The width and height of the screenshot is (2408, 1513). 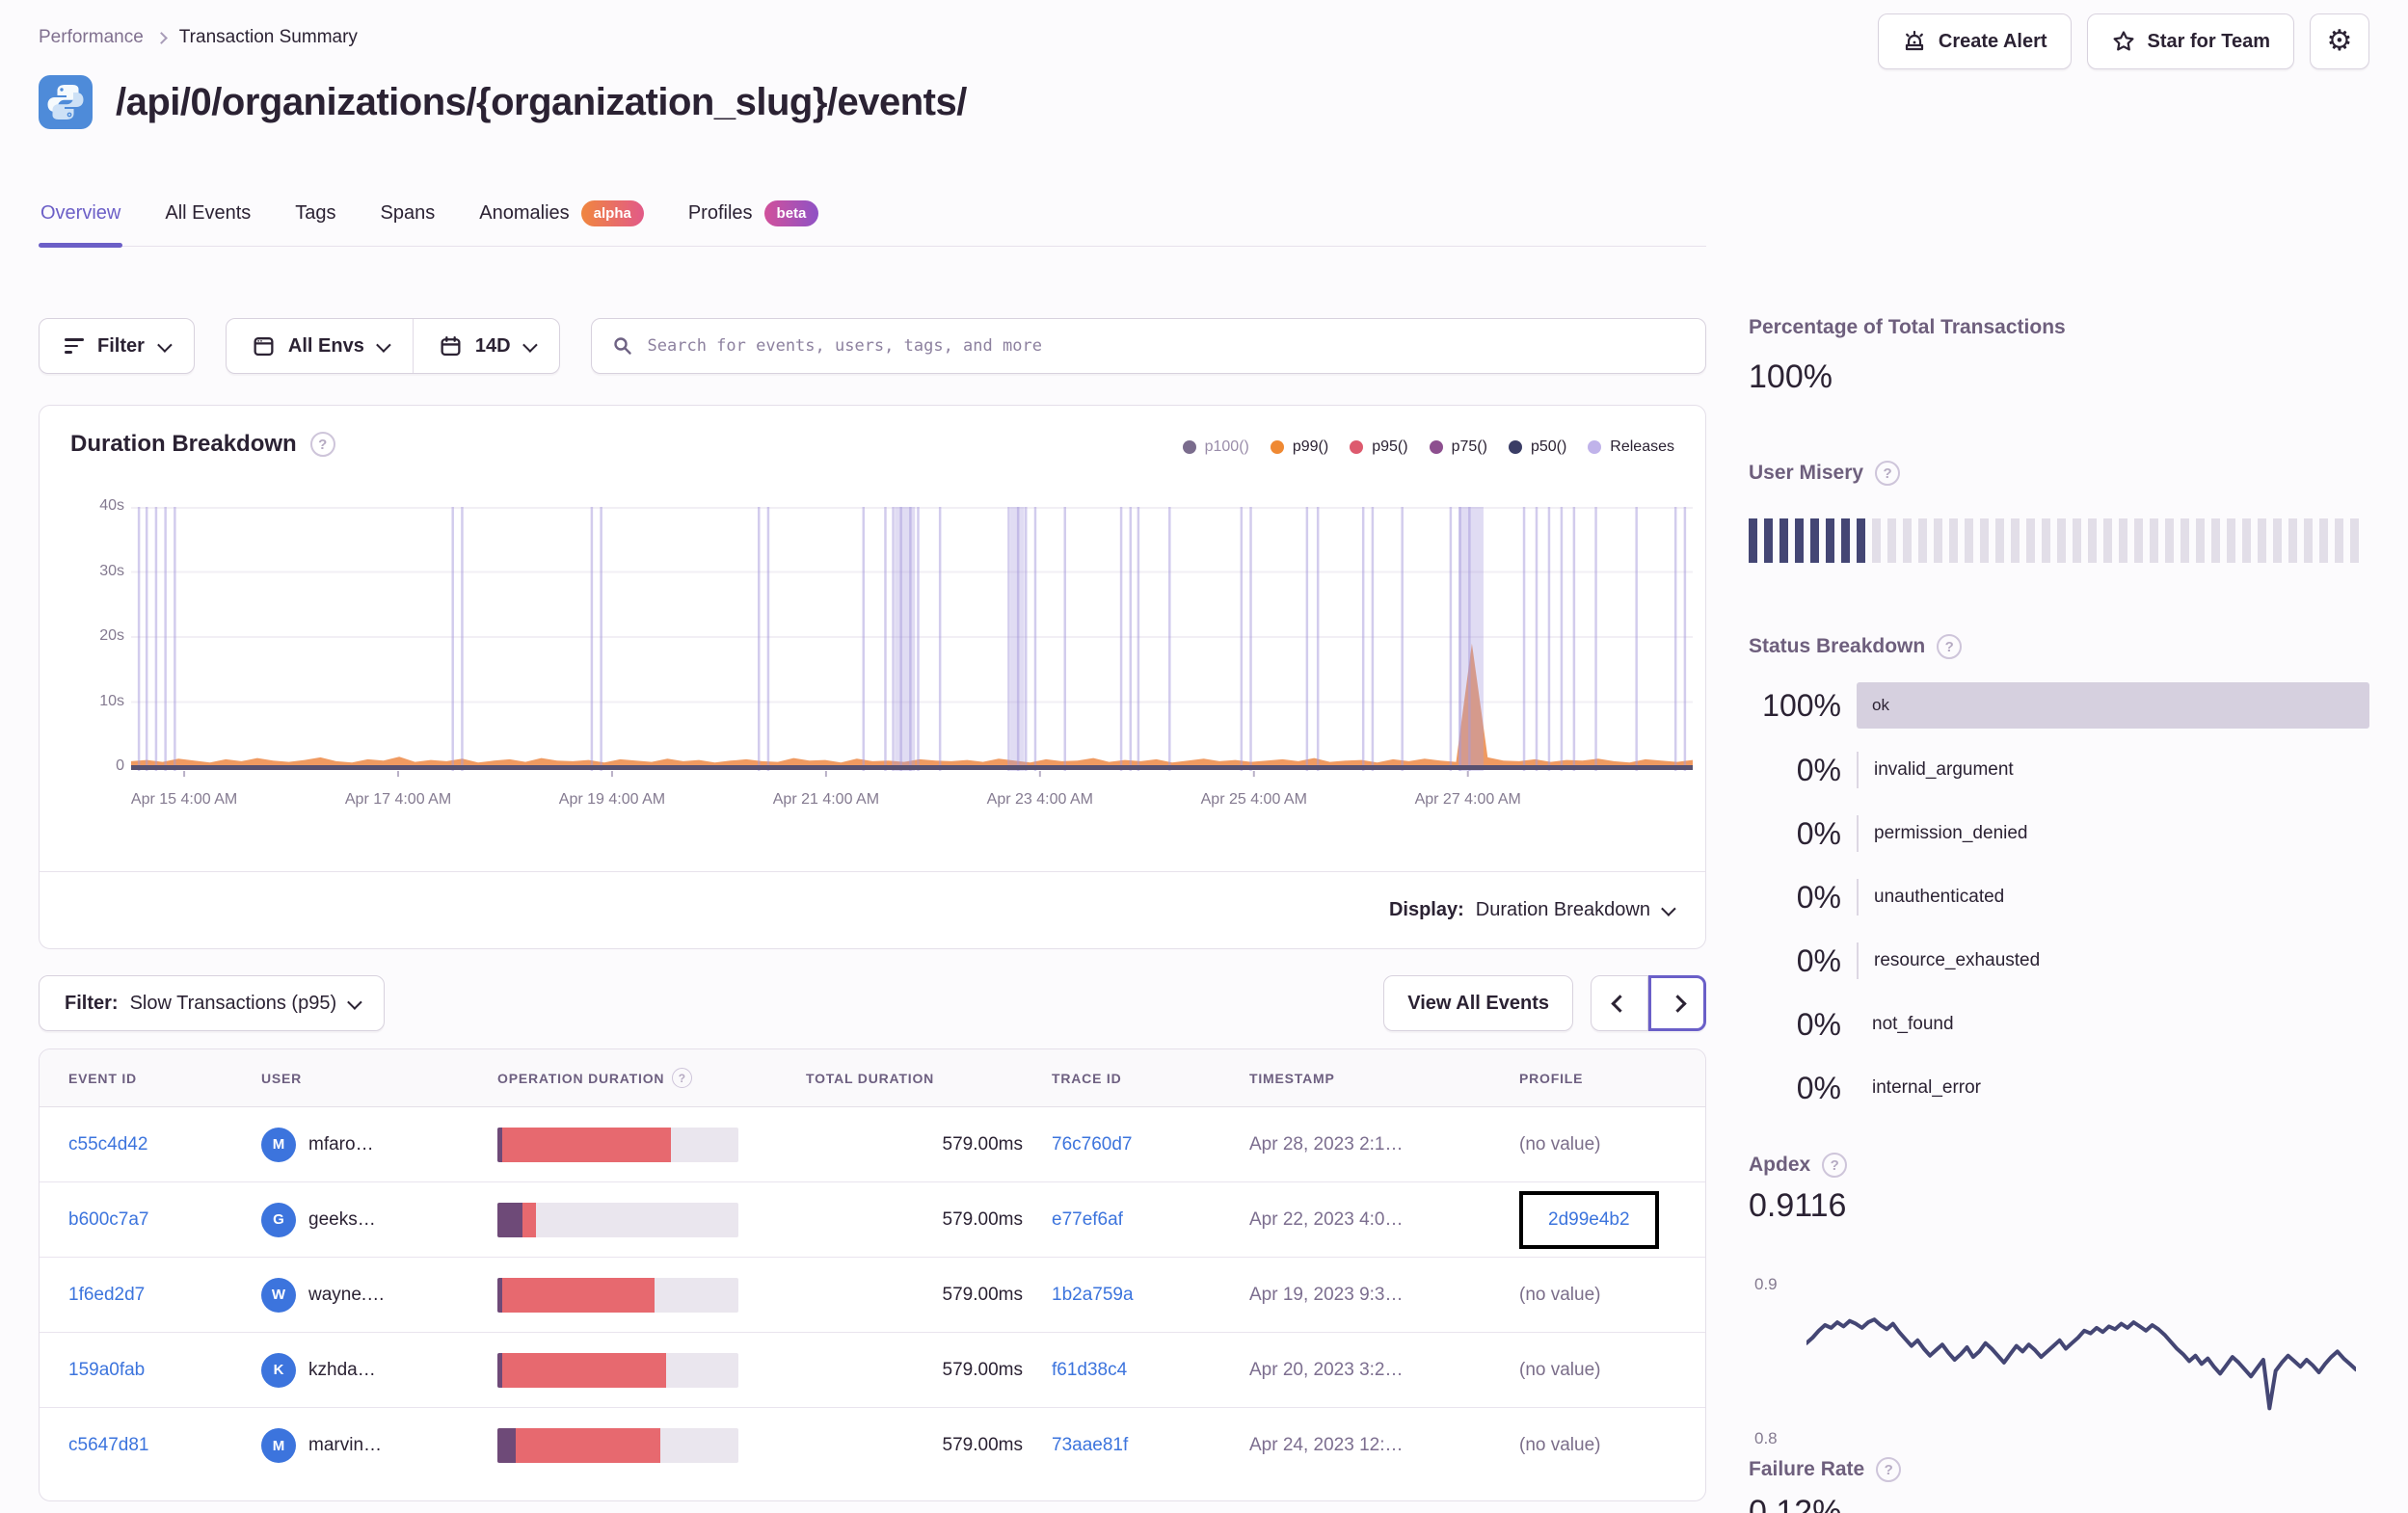 What do you see at coordinates (108, 1144) in the screenshot?
I see `event-id-link: c55c4d42` at bounding box center [108, 1144].